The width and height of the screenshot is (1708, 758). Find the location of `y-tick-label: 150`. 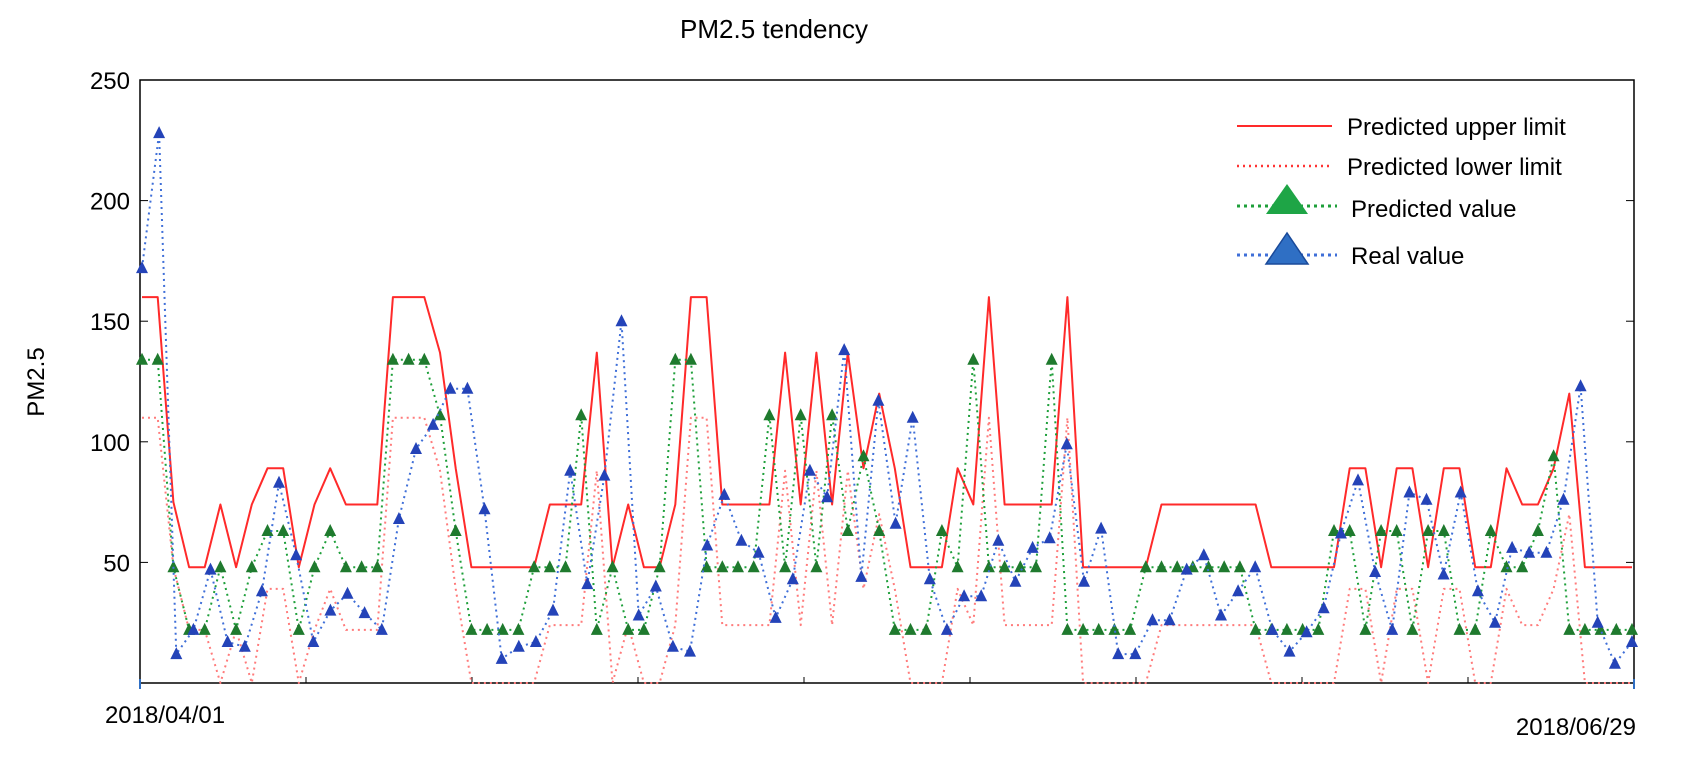

y-tick-label: 150 is located at coordinates (110, 322).